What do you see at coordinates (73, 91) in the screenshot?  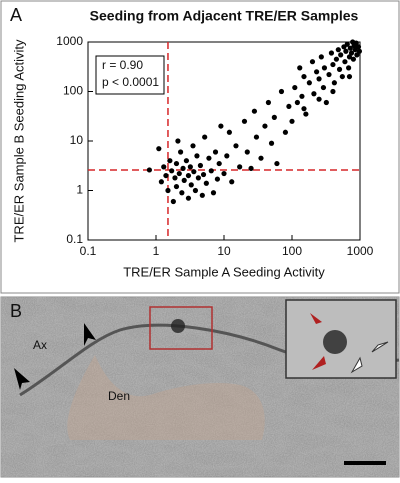 I see `y-tick-label: 100` at bounding box center [73, 91].